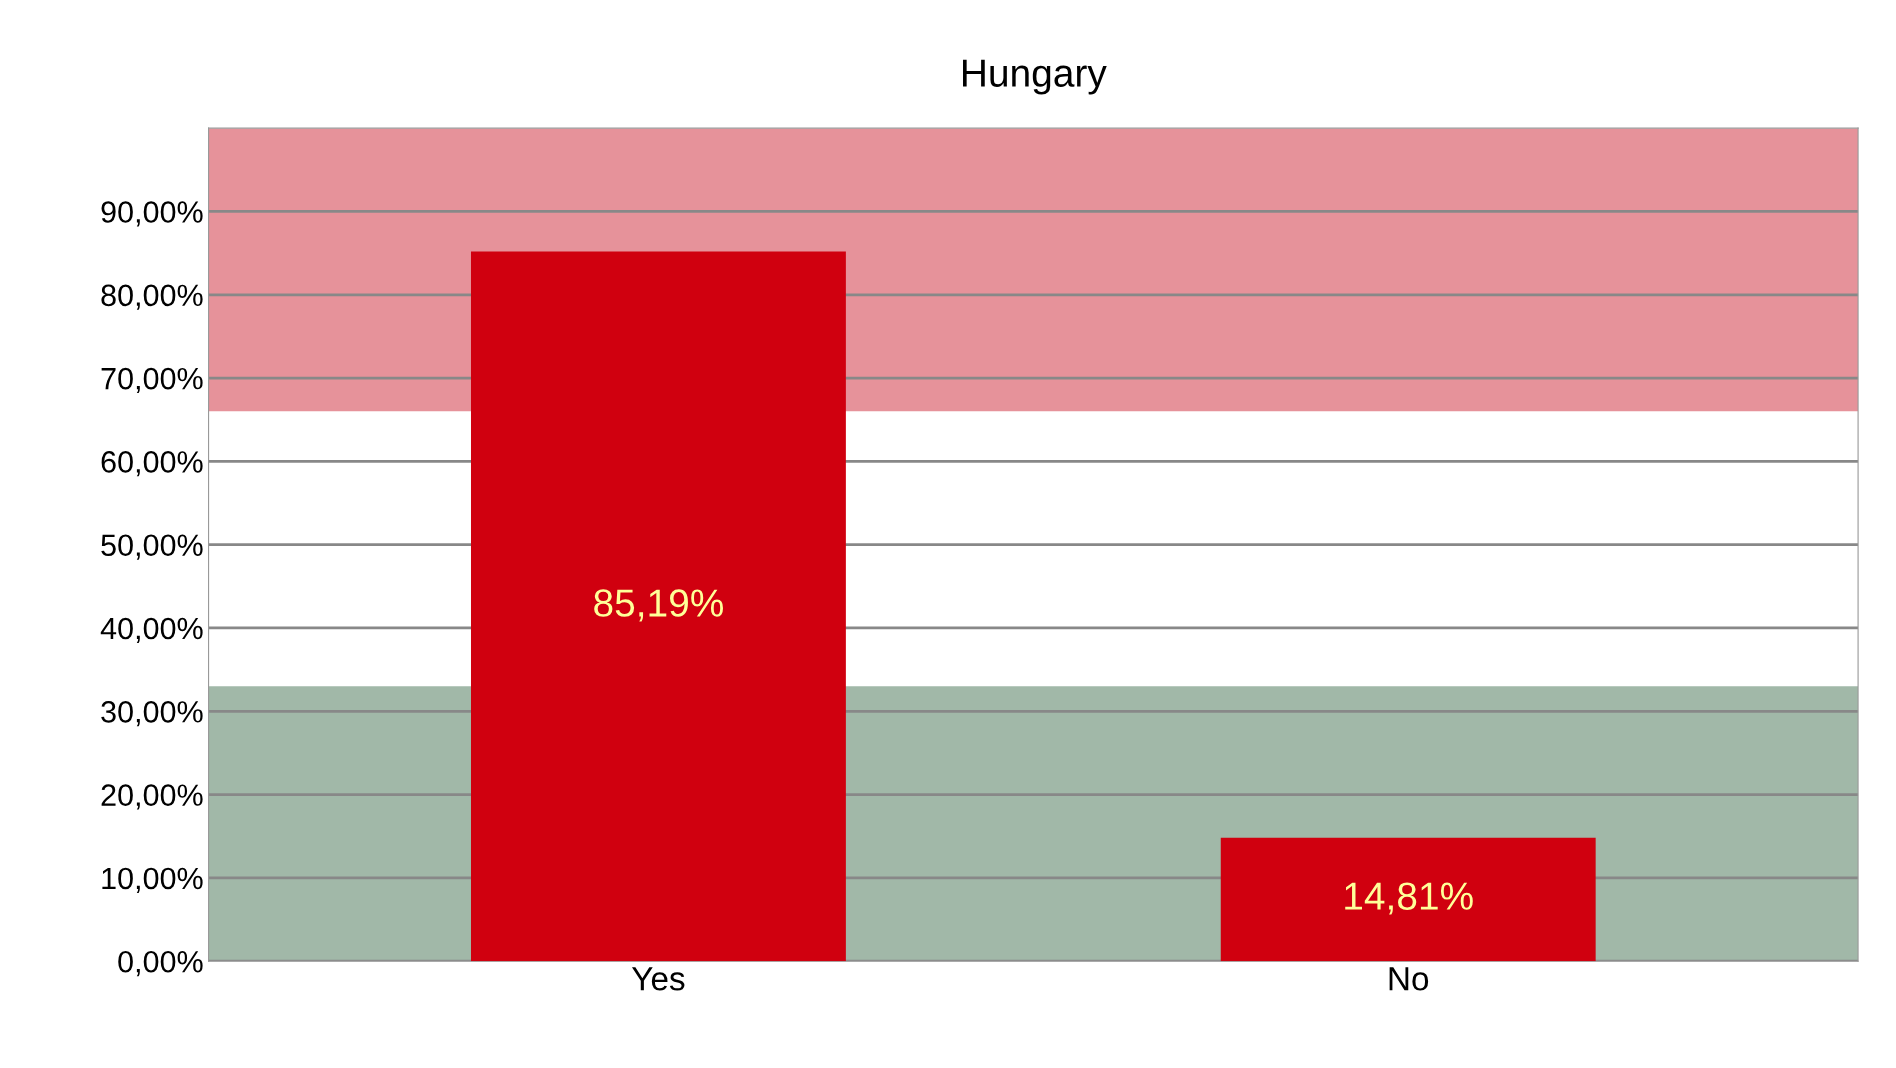  What do you see at coordinates (658, 979) in the screenshot?
I see `x-tick-label: Yes` at bounding box center [658, 979].